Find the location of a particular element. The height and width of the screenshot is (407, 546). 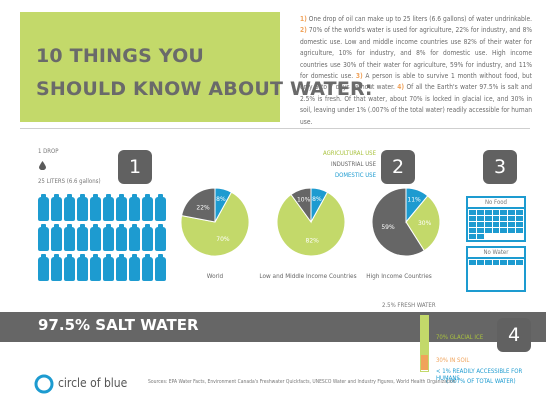

pie-slice-label: 8% is located at coordinates (317, 199).